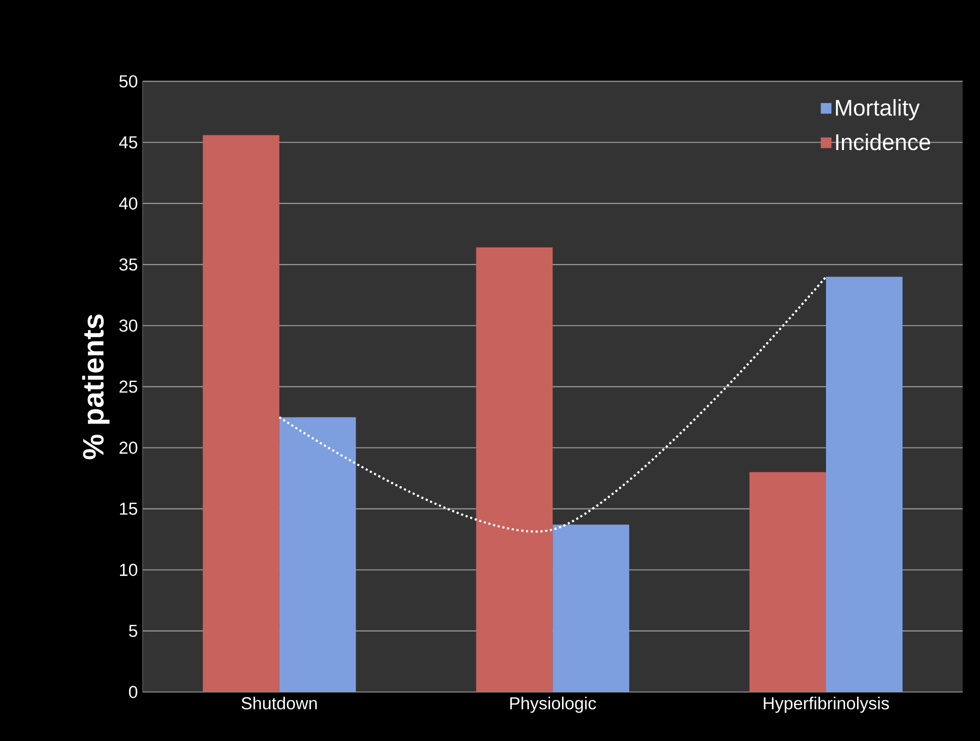 This screenshot has width=980, height=741. What do you see at coordinates (878, 109) in the screenshot?
I see `legend-label: Mortality` at bounding box center [878, 109].